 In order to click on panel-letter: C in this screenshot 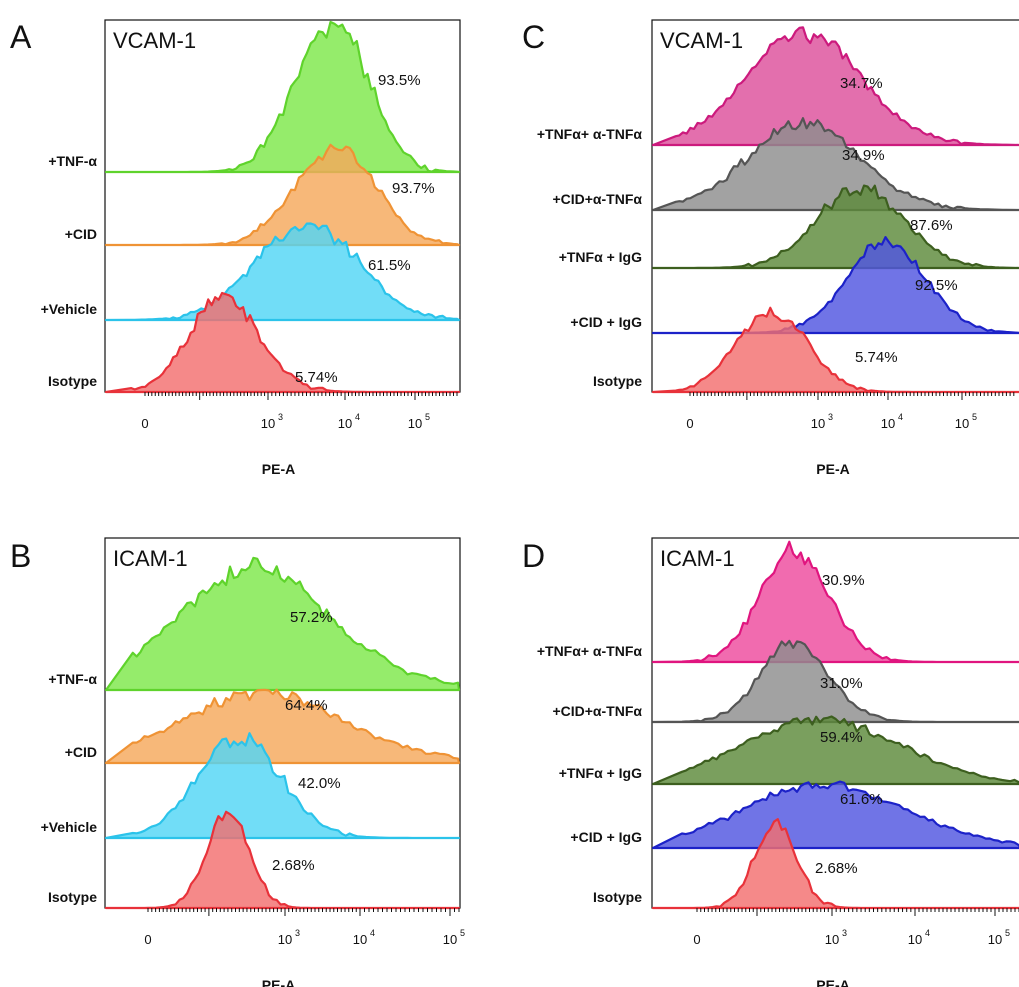, I will do `click(533, 37)`.